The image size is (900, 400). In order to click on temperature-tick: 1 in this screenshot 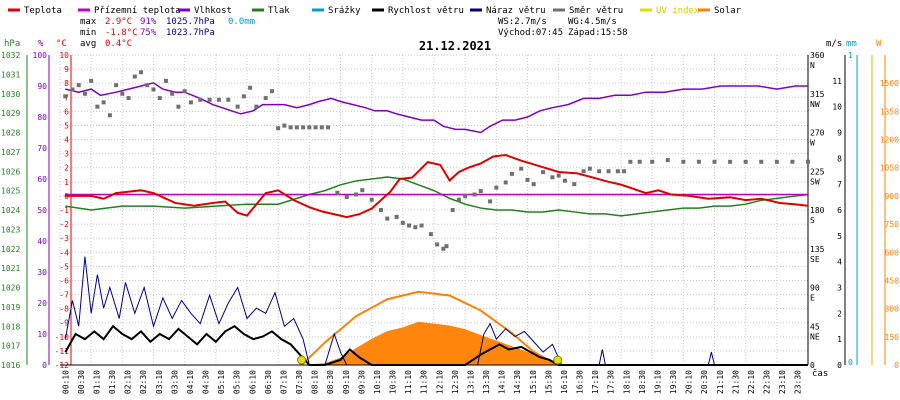, I will do `click(66, 182)`.